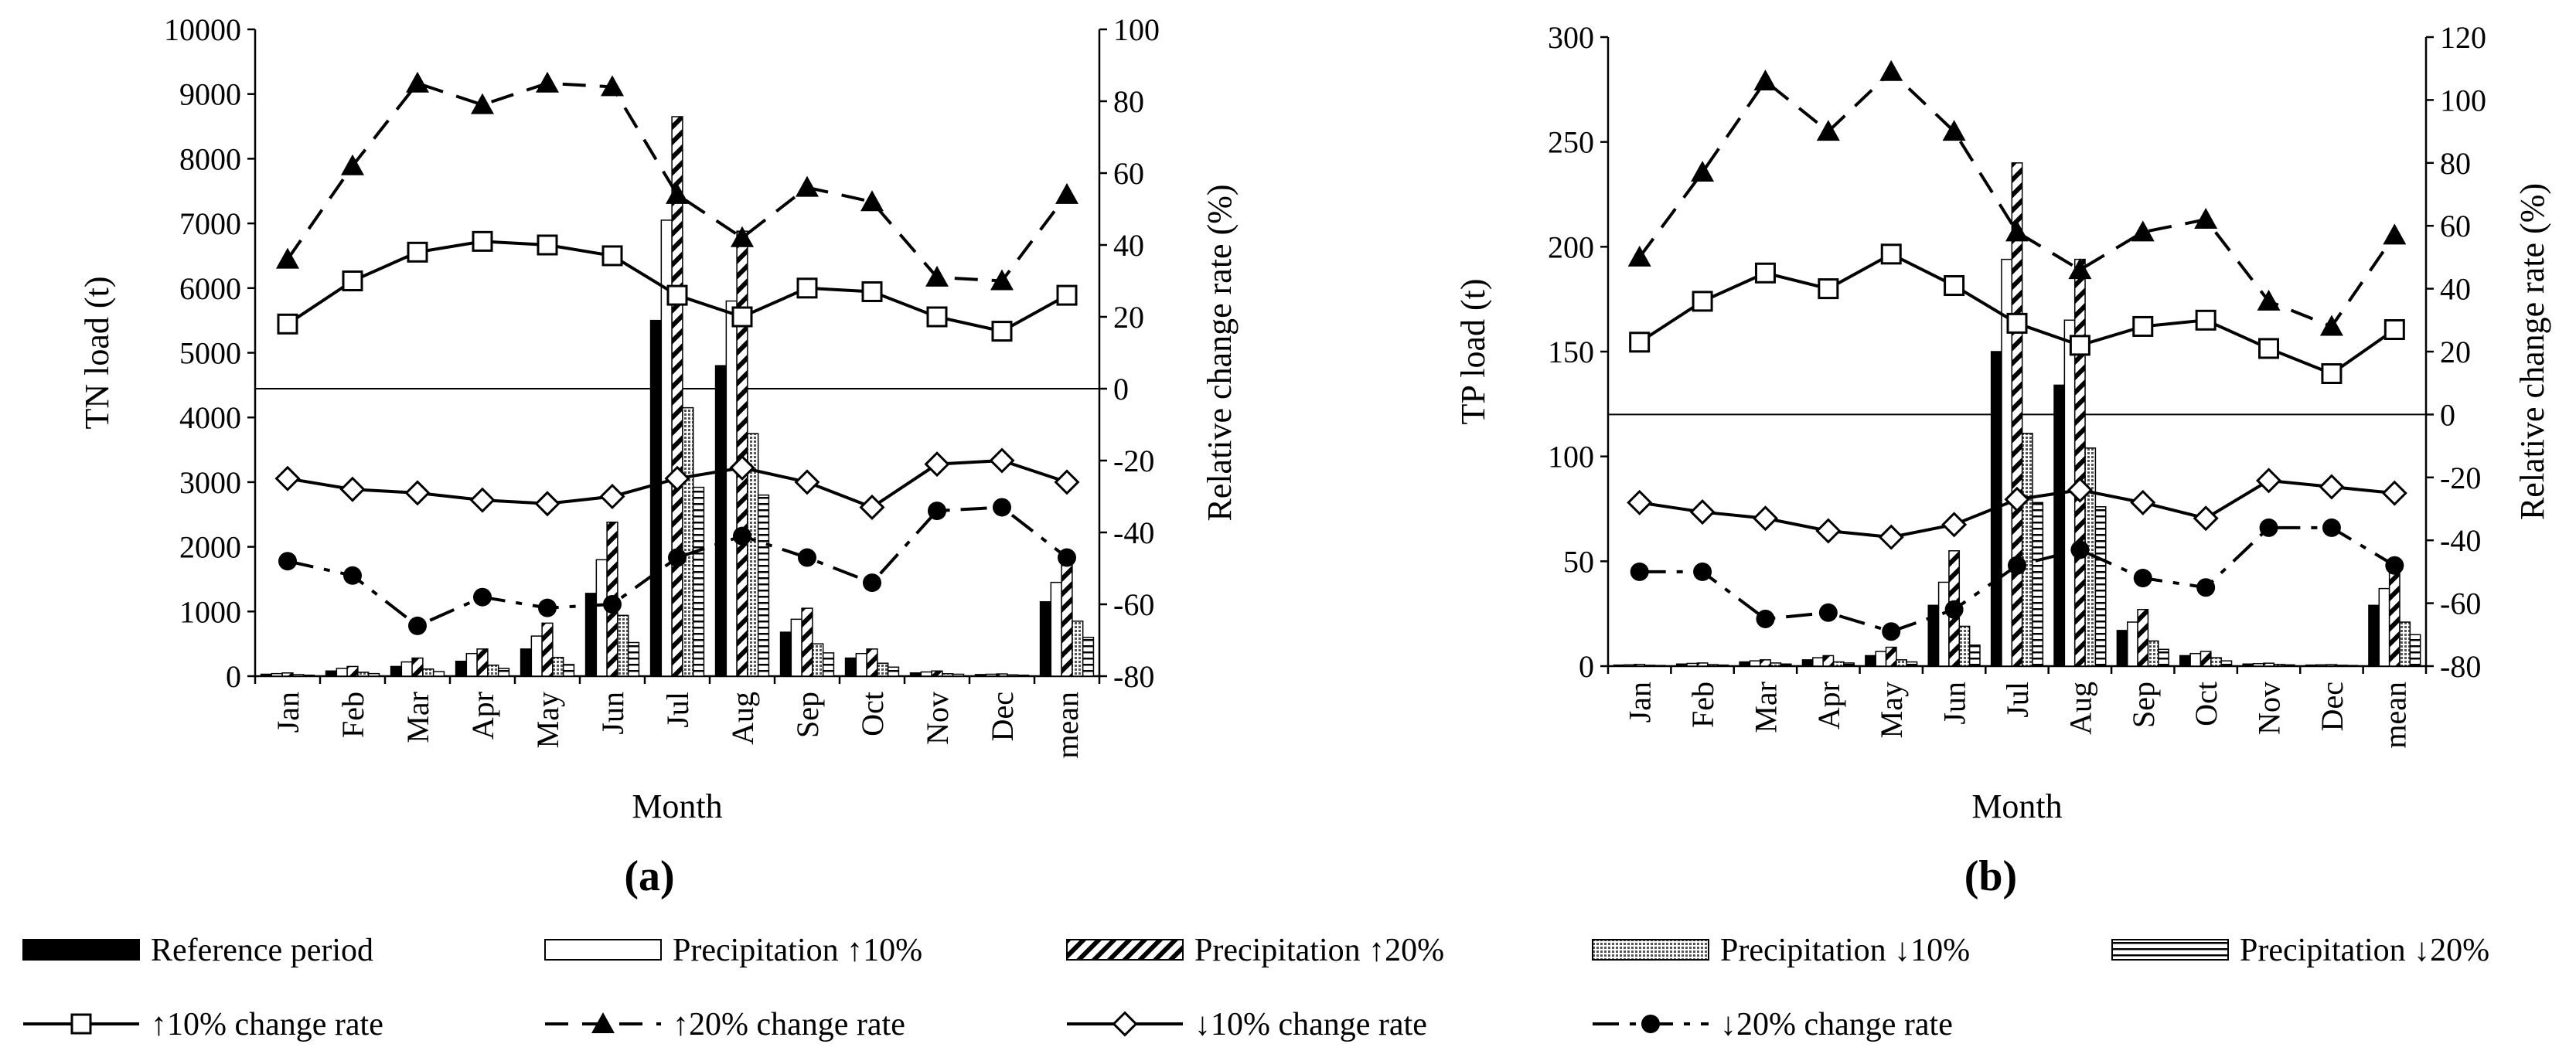  What do you see at coordinates (797, 950) in the screenshot?
I see `legend-label-p10: Precipitation ↑10%` at bounding box center [797, 950].